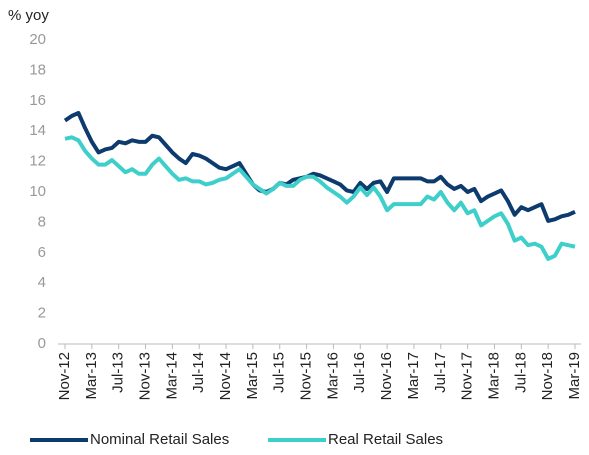 Image resolution: width=589 pixels, height=455 pixels. I want to click on x-tick-label: Mar-13, so click(91, 376).